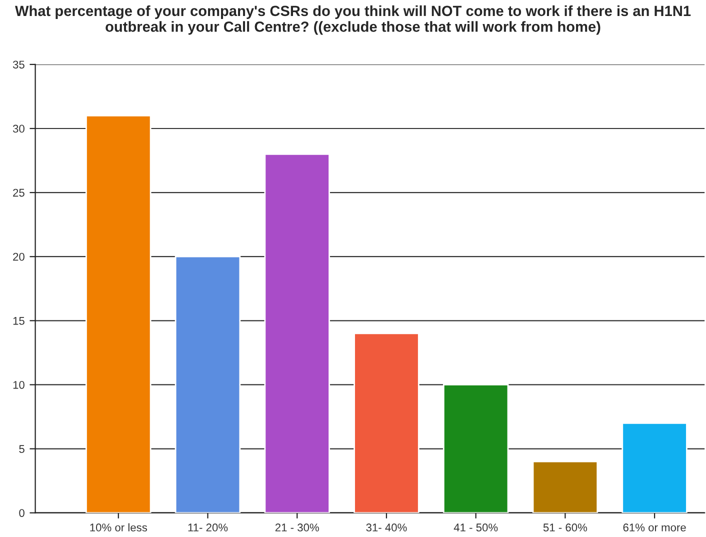 The height and width of the screenshot is (537, 706). Describe the element at coordinates (21, 449) in the screenshot. I see `y-tick-label: 5` at that location.